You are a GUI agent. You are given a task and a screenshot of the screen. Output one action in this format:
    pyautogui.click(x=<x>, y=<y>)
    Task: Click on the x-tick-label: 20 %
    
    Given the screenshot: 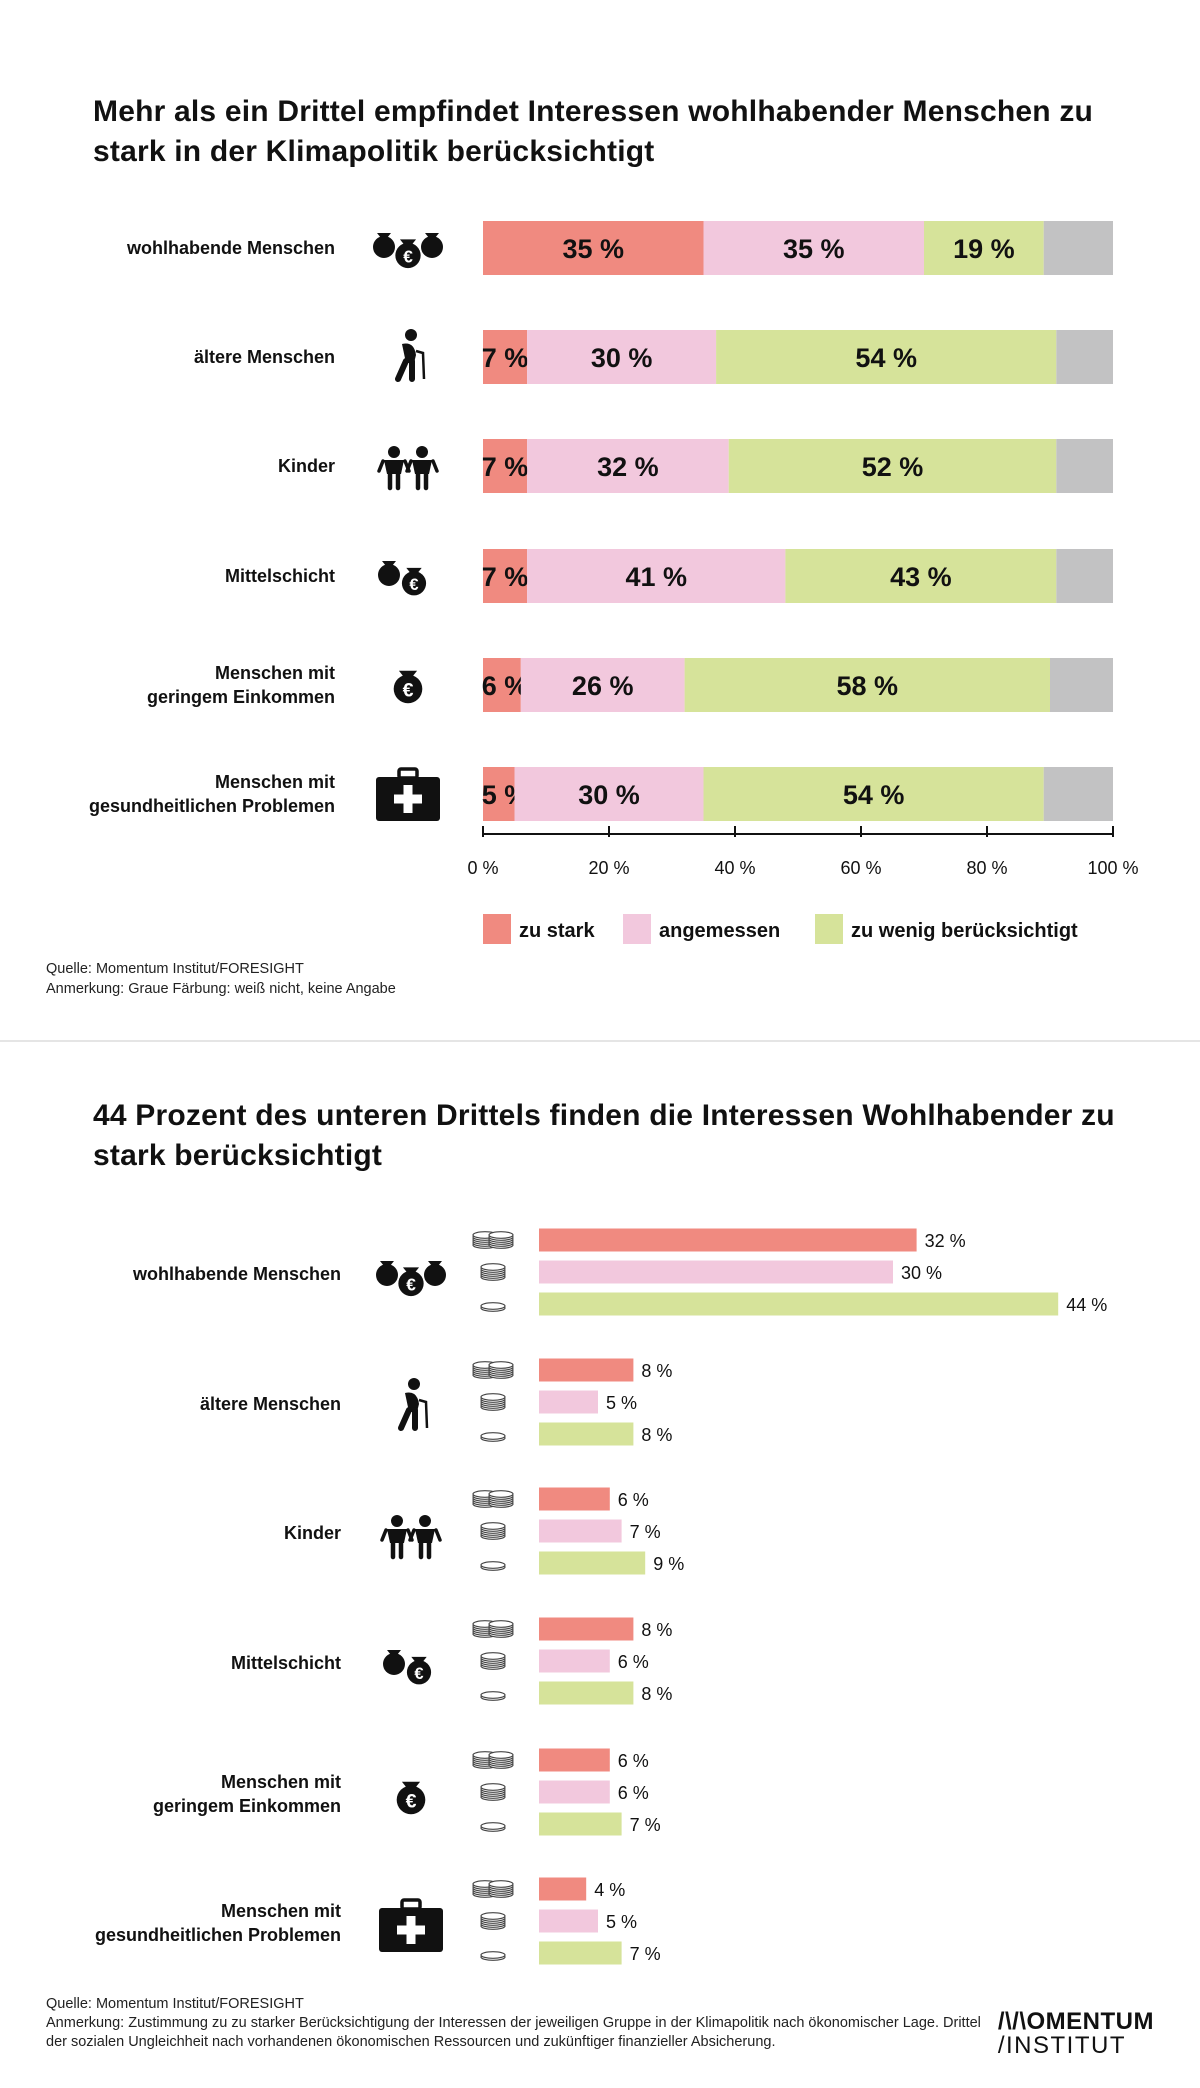 What is the action you would take?
    pyautogui.click(x=608, y=868)
    